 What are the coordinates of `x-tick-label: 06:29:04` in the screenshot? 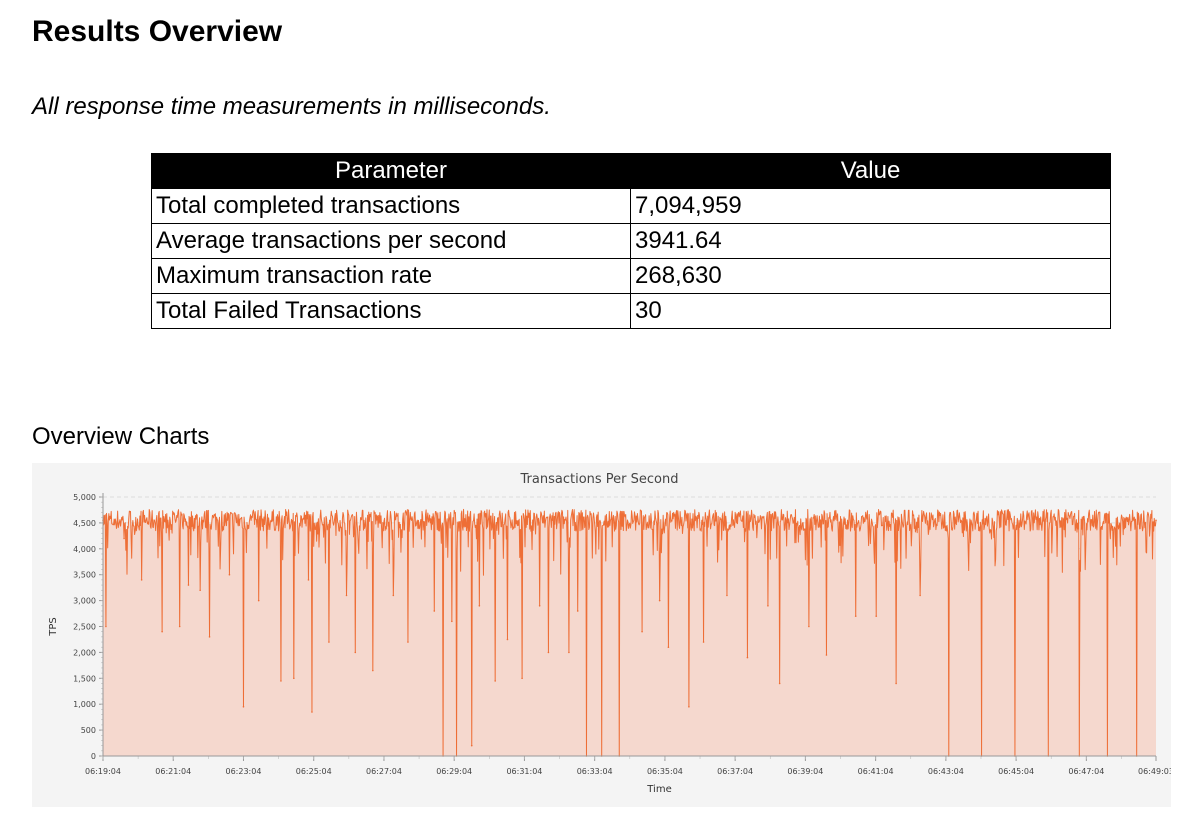 It's located at (454, 771).